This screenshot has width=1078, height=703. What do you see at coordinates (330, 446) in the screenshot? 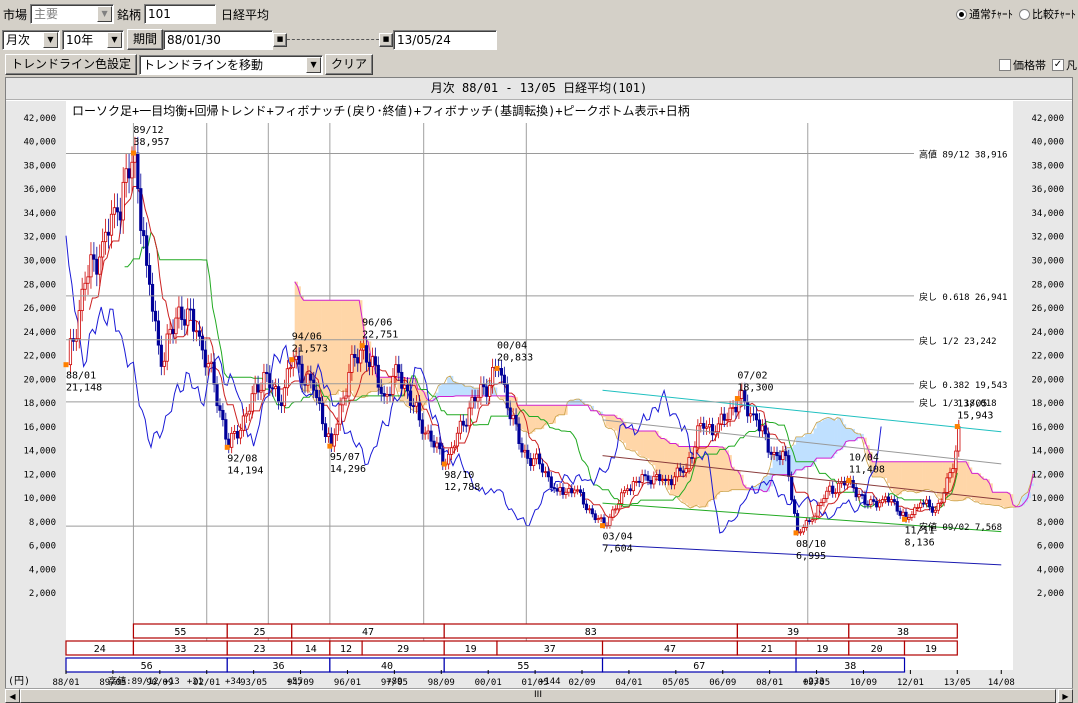
I see `peak-marker` at bounding box center [330, 446].